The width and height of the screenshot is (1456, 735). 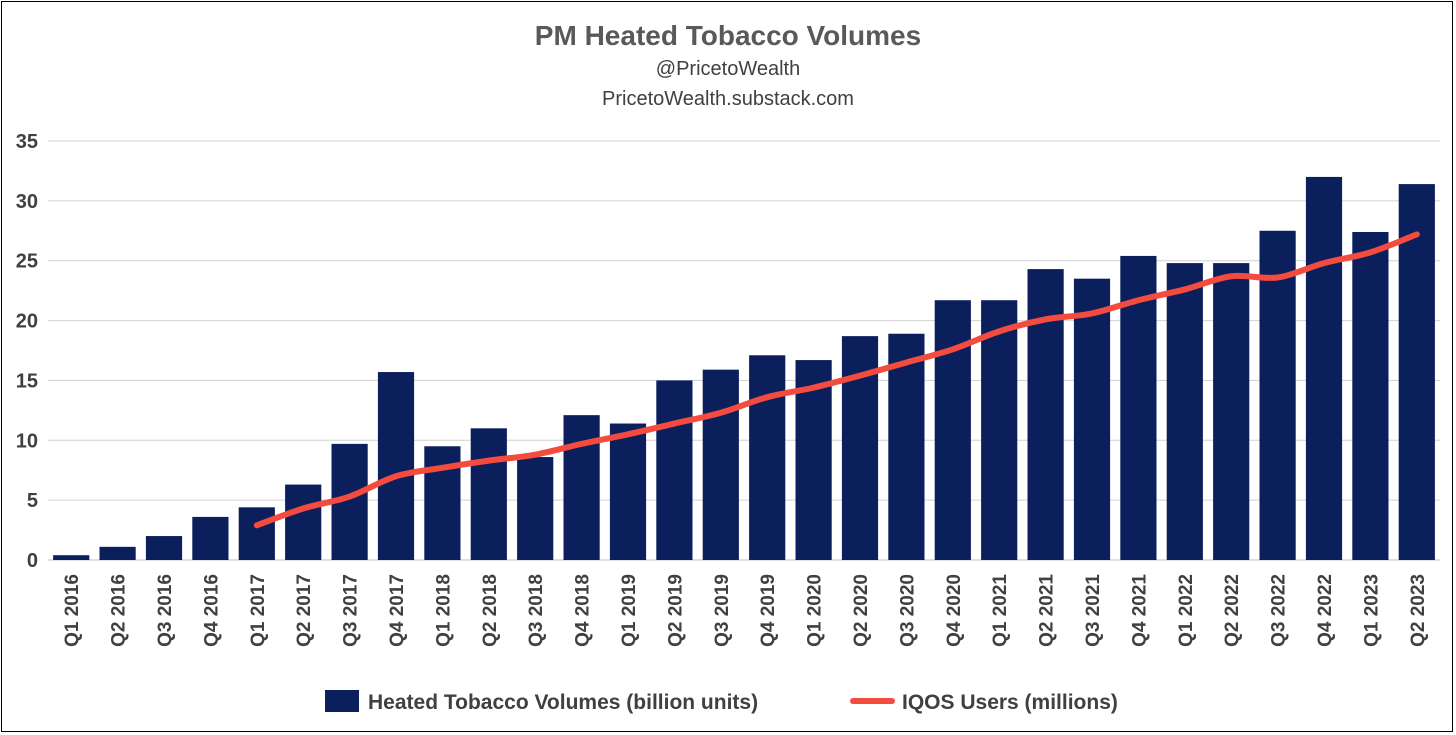 I want to click on x-tick-label: Q2 2016, so click(x=119, y=610).